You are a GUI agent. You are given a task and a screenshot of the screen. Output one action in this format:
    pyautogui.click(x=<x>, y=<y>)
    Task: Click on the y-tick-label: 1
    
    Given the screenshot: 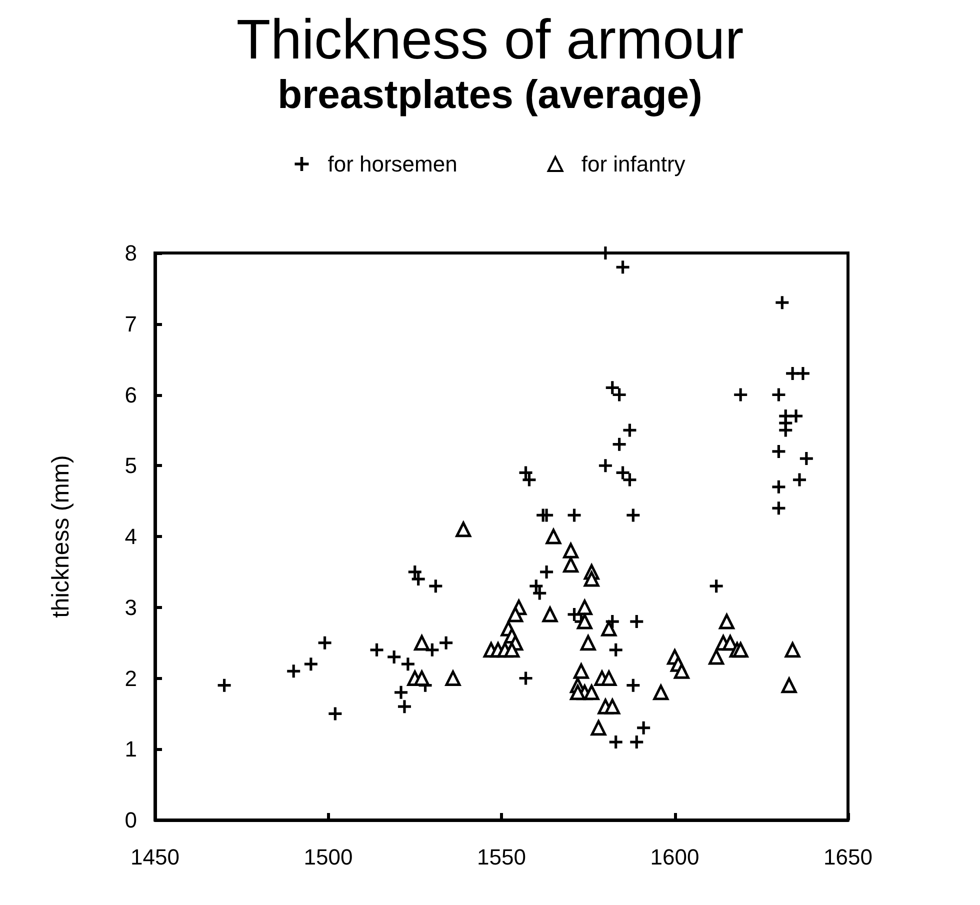 What is the action you would take?
    pyautogui.click(x=130, y=749)
    